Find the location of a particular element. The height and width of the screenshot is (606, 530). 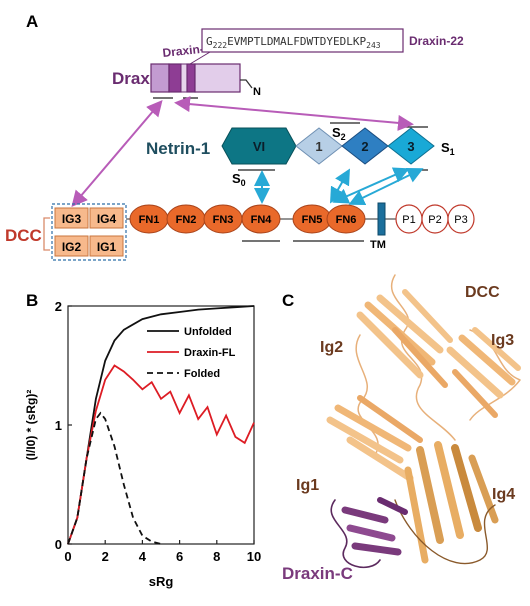

legend-label-2: Draxin-FL is located at coordinates (210, 353).